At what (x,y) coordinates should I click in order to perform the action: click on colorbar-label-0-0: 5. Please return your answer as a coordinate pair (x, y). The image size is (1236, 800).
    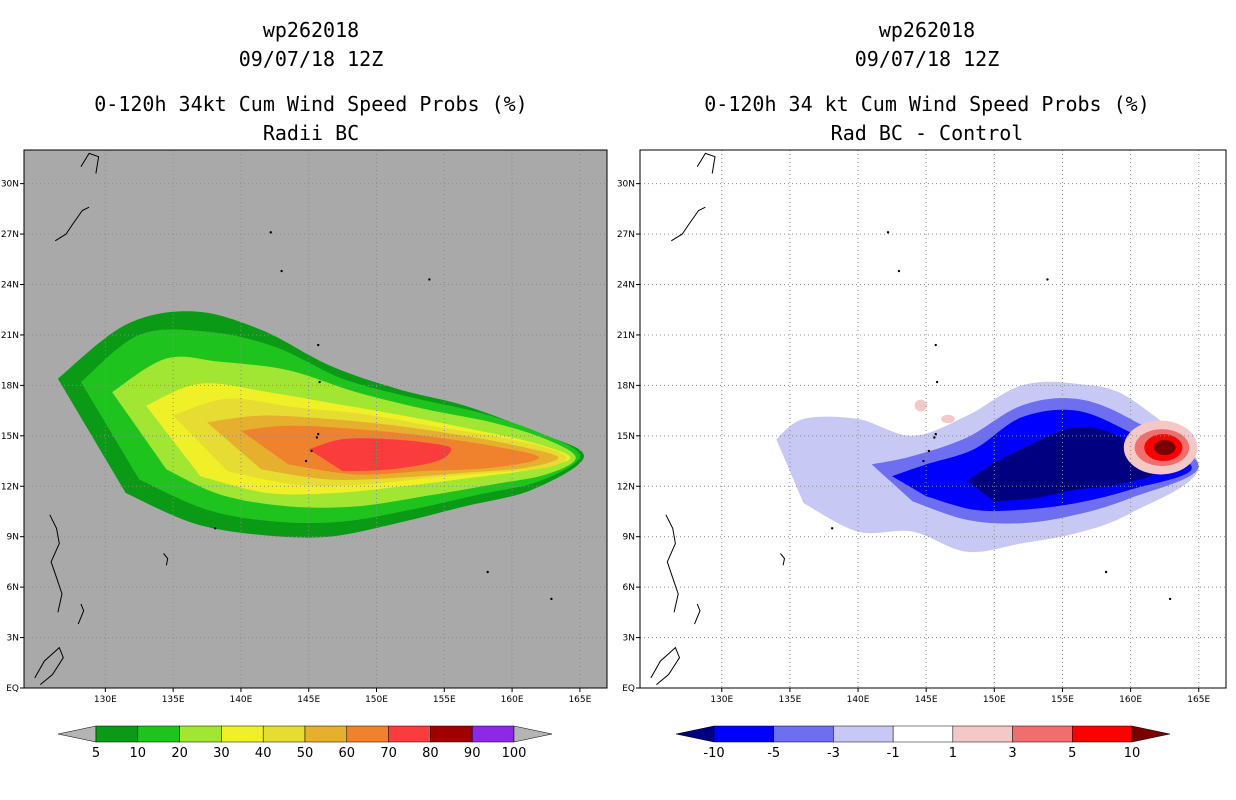
    Looking at the image, I should click on (96, 753).